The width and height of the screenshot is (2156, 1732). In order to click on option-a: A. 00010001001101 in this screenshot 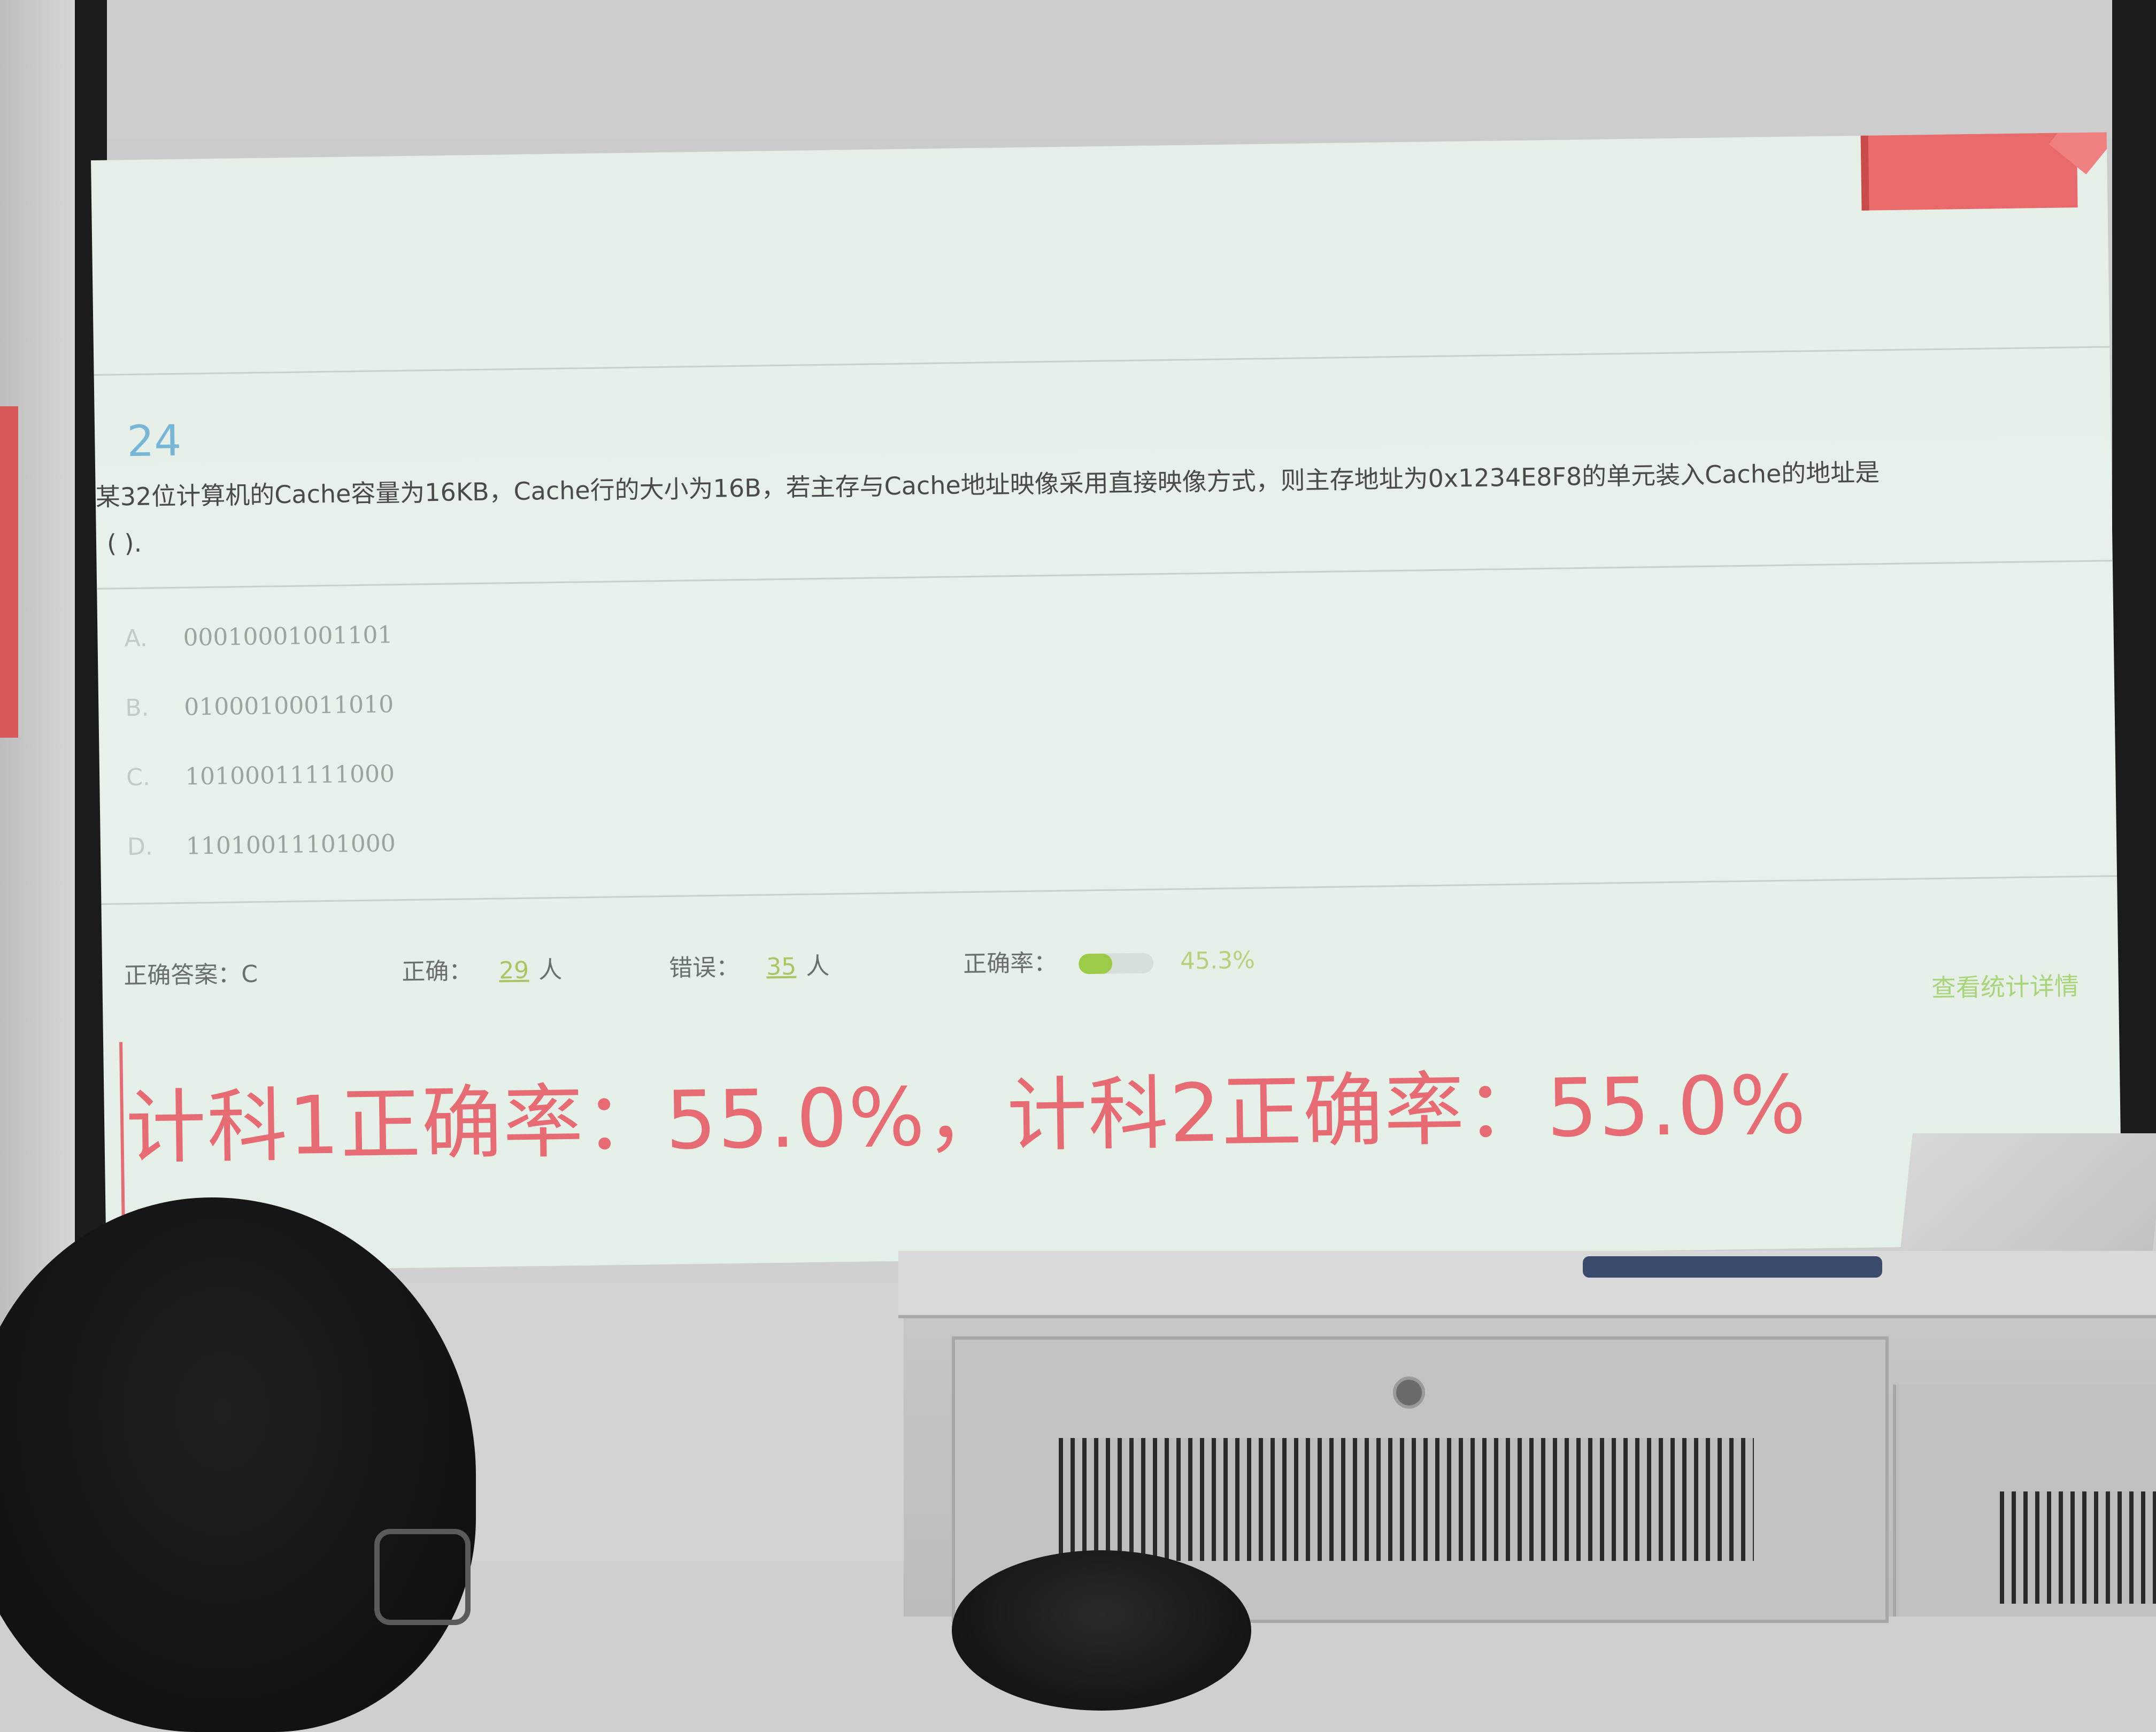, I will do `click(258, 636)`.